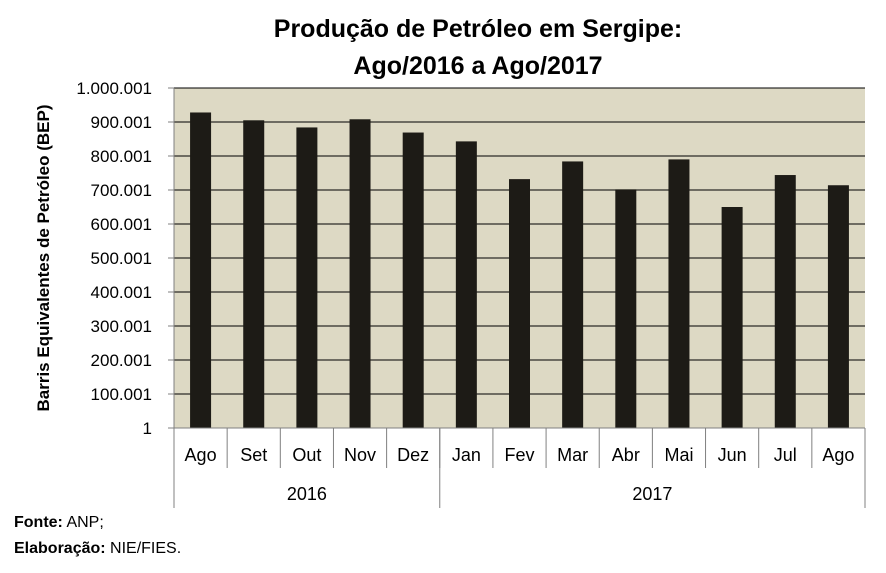 Image resolution: width=886 pixels, height=573 pixels. I want to click on y-tick-label: 500.001, so click(121, 258).